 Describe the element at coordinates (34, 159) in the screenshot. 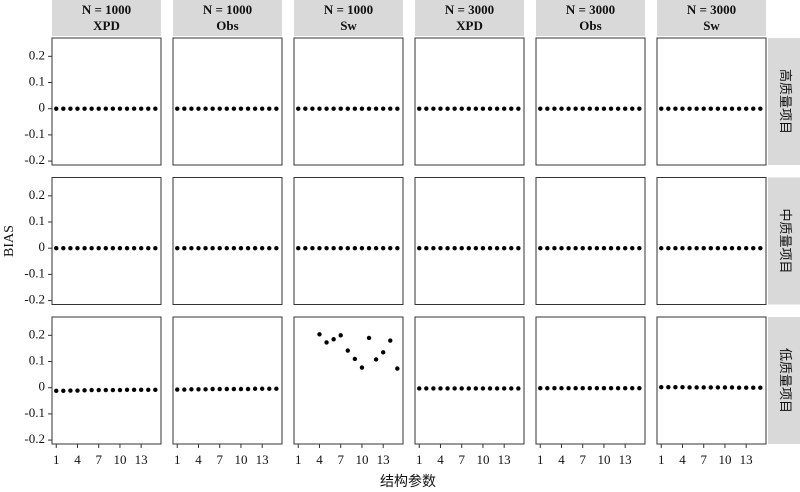

I see `y-tick-label: -0.2` at that location.